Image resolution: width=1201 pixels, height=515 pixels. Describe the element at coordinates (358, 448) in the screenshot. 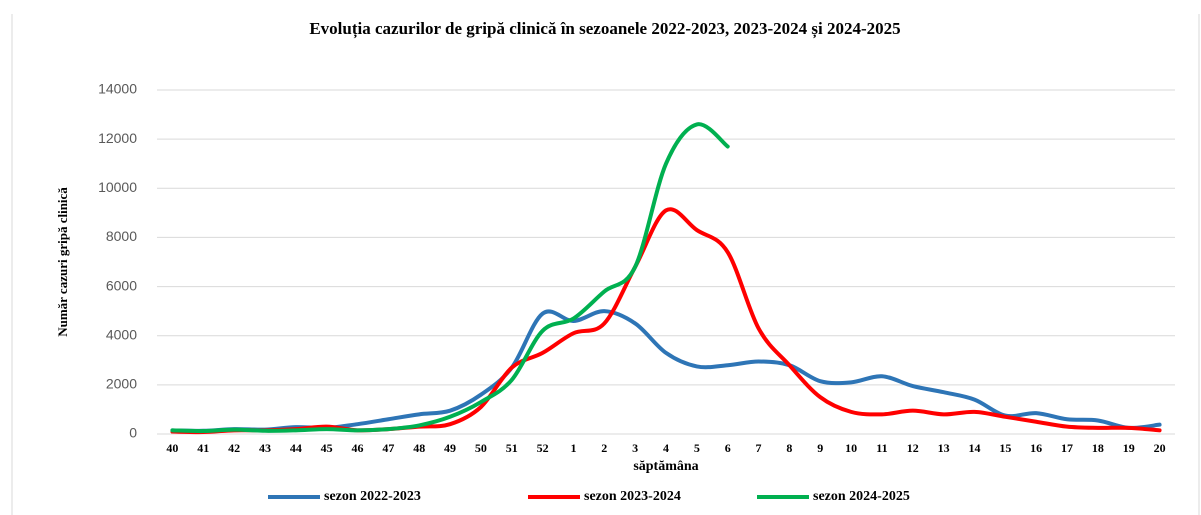

I see `x-tick-label: 46` at that location.